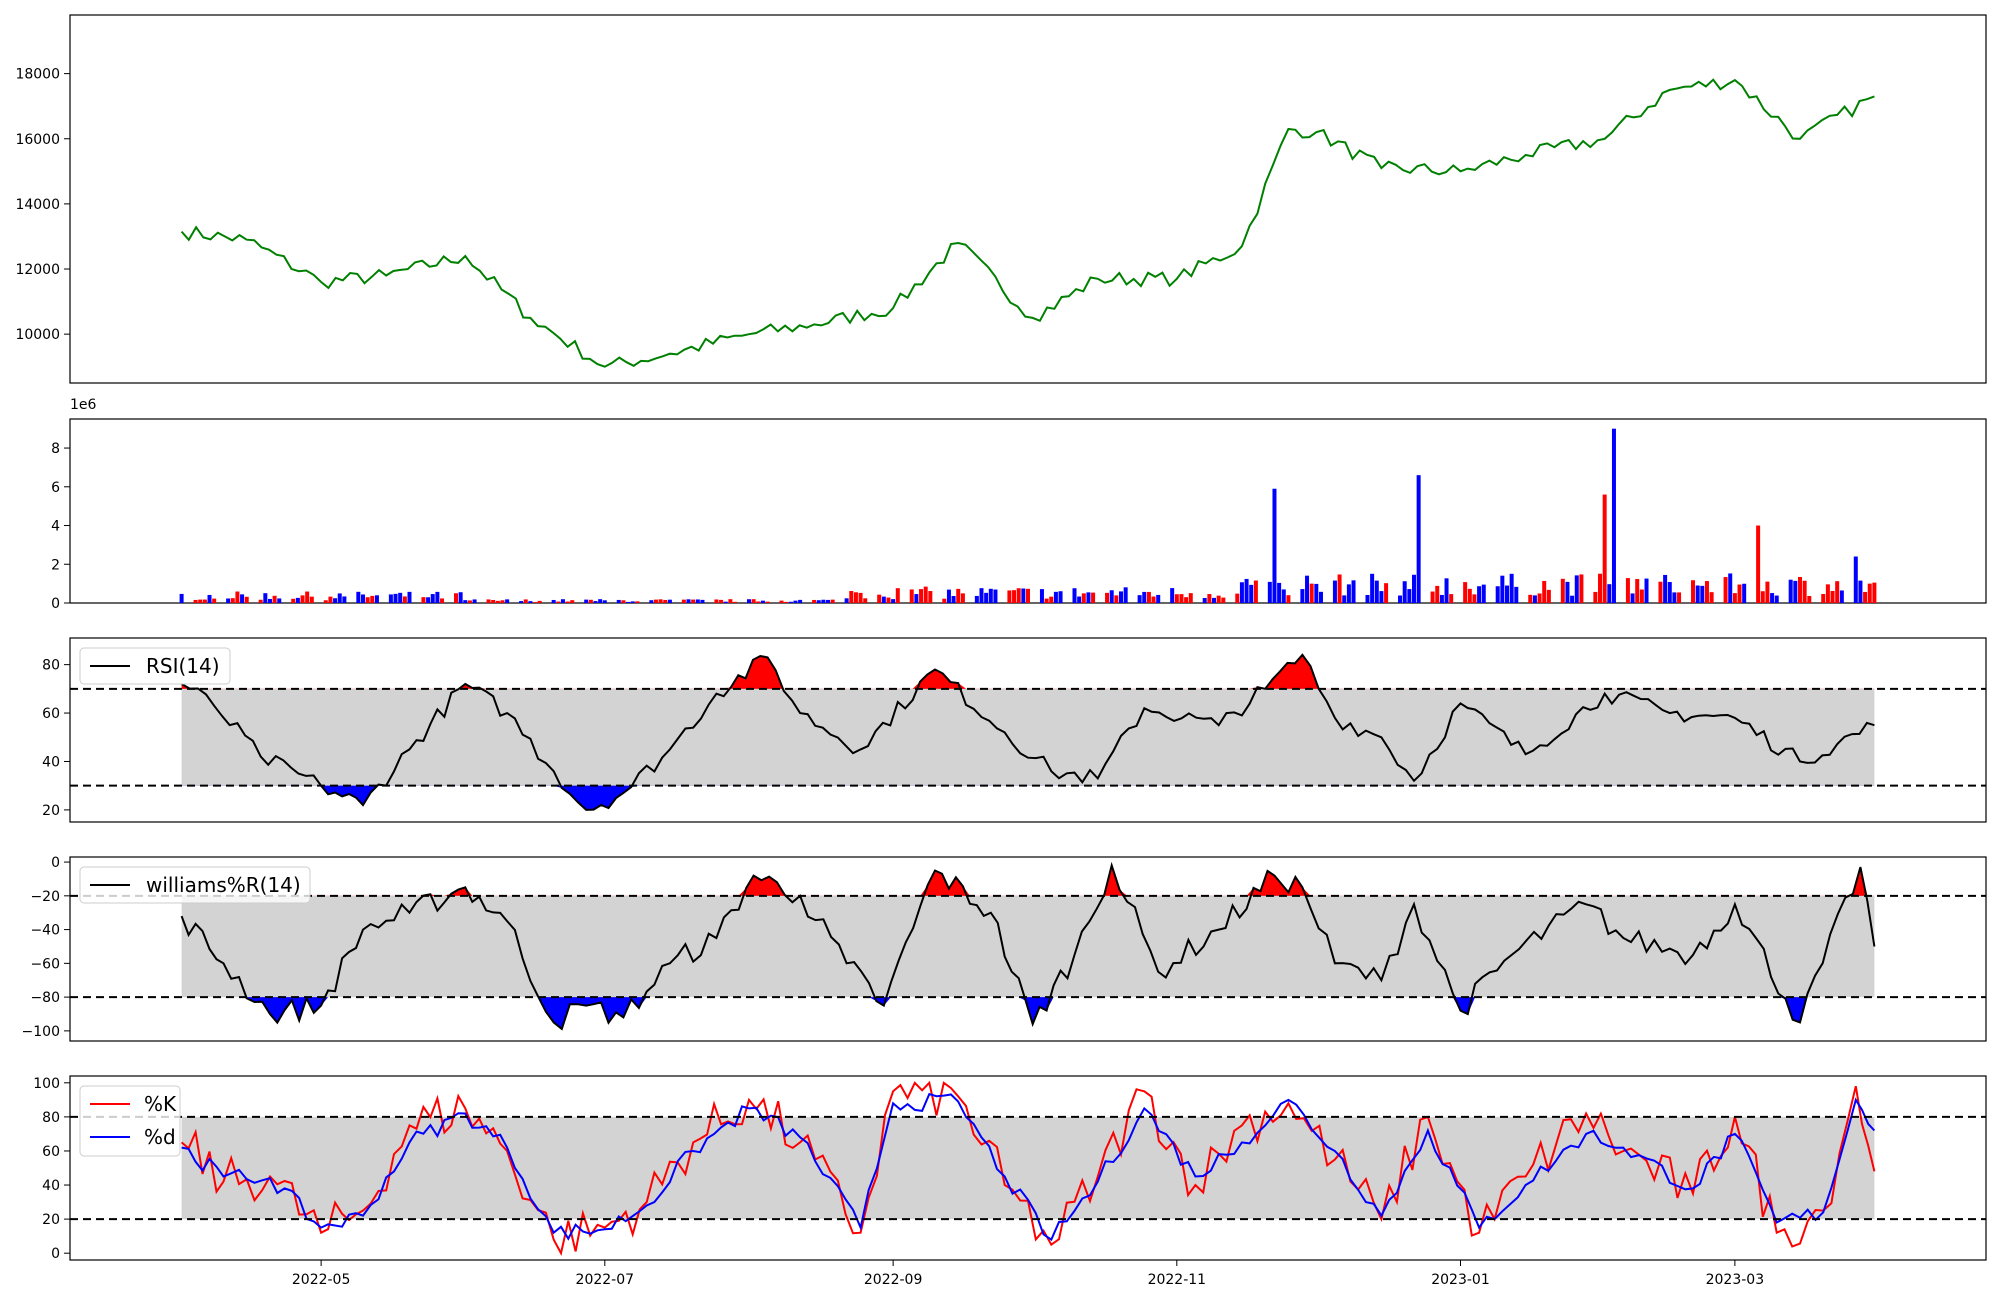  What do you see at coordinates (37, 270) in the screenshot?
I see `price-ytick-label: 12000` at bounding box center [37, 270].